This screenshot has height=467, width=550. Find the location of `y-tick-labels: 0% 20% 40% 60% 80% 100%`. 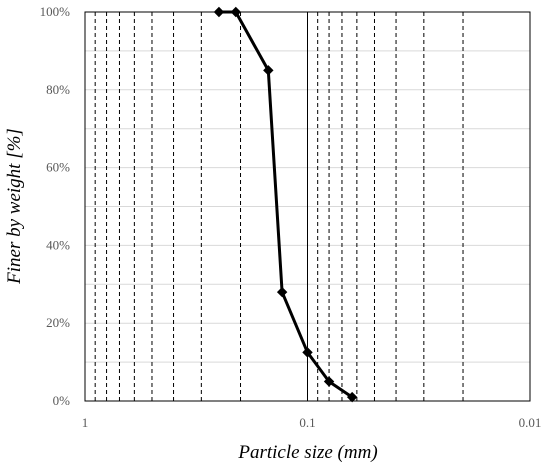

y-tick-labels: 0% 20% 40% 60% 80% 100% is located at coordinates (55, 206).